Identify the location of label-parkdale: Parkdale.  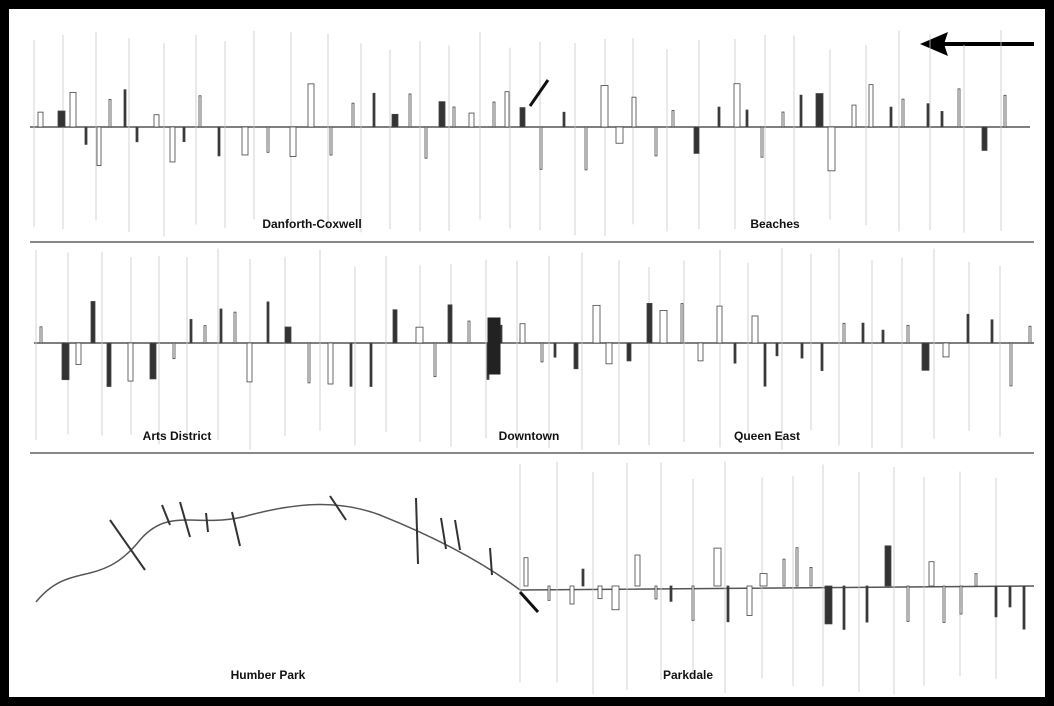
(688, 675).